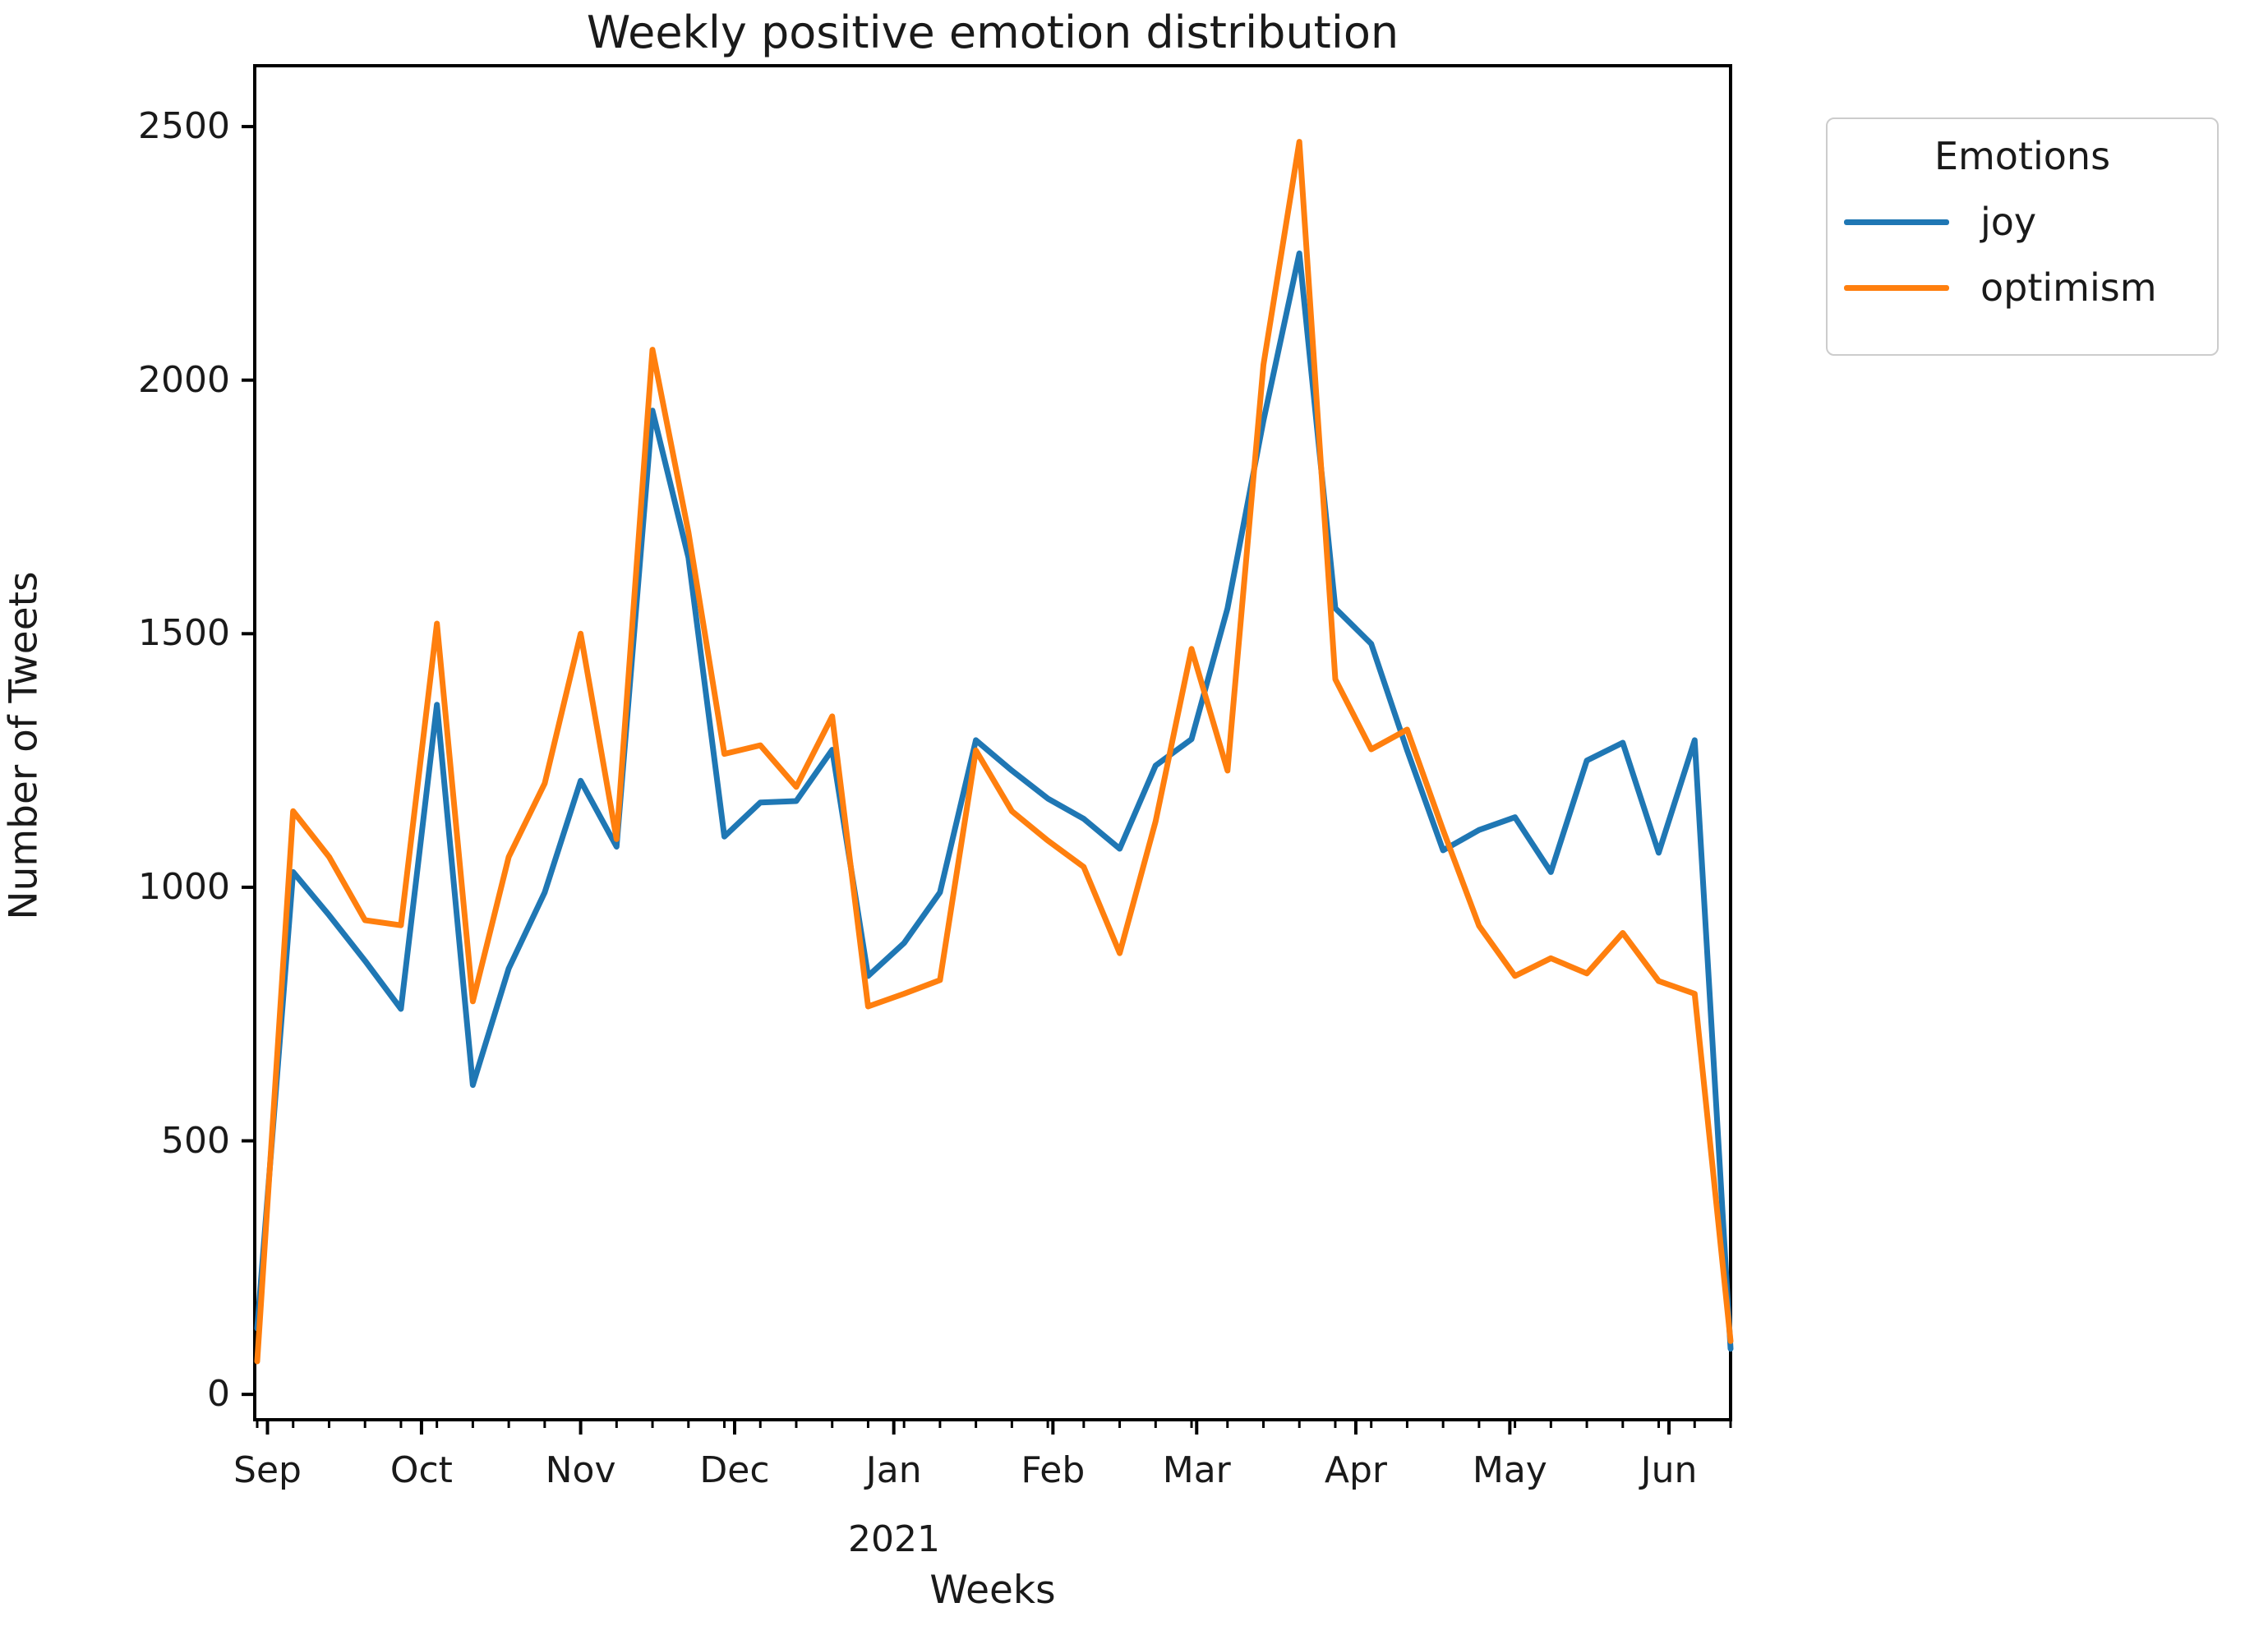 Image resolution: width=2268 pixels, height=1635 pixels. I want to click on legend-entry-joy: joy, so click(2031, 222).